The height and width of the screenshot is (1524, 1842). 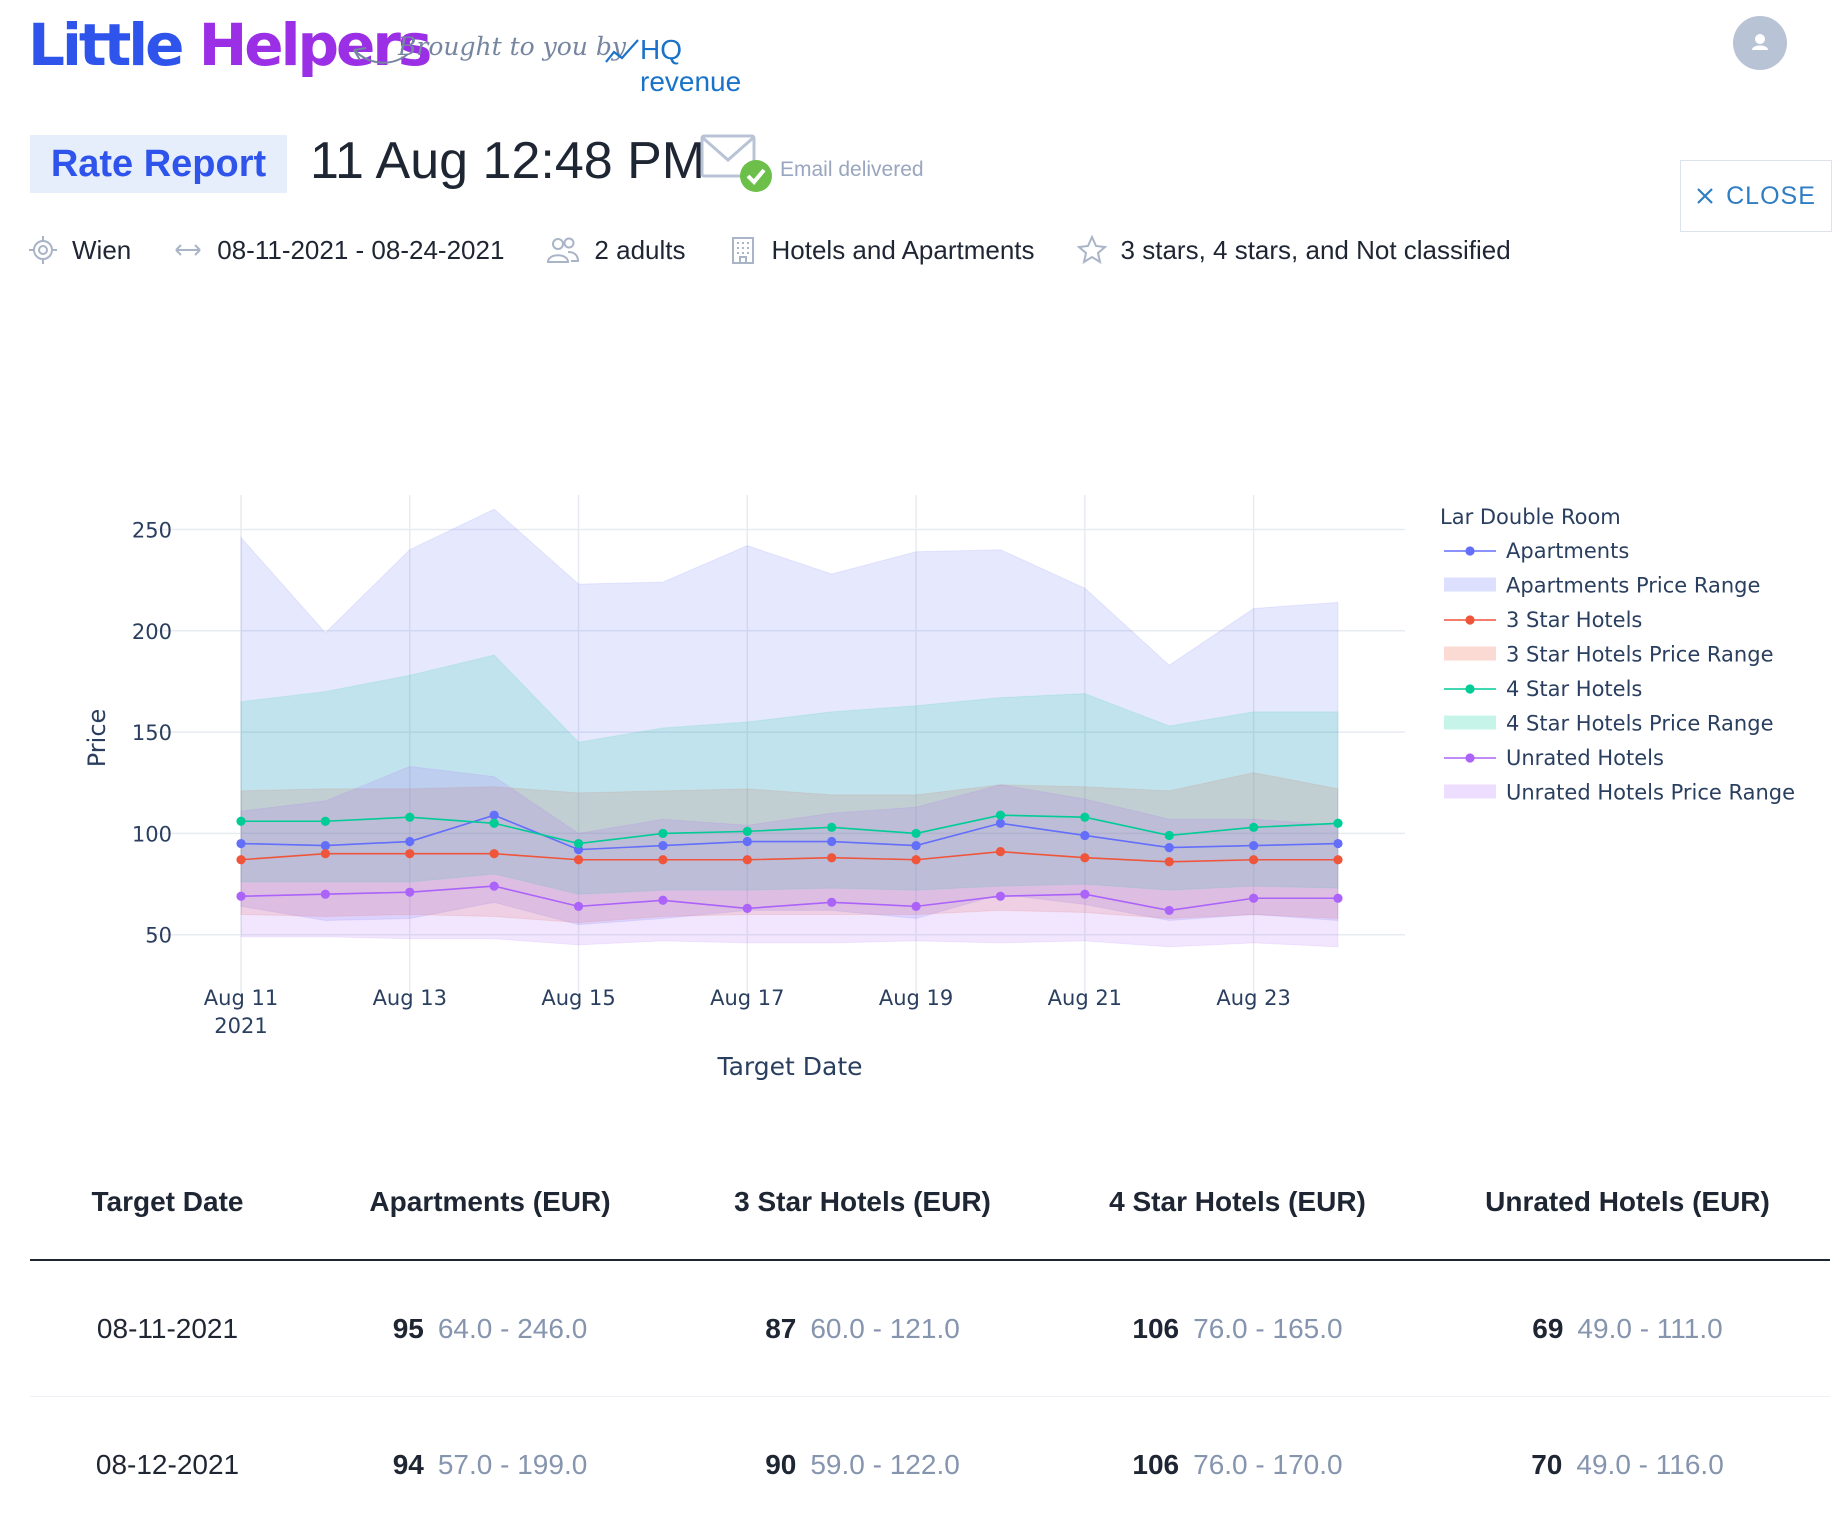 I want to click on x-tick-label: Aug 21, so click(x=1085, y=998).